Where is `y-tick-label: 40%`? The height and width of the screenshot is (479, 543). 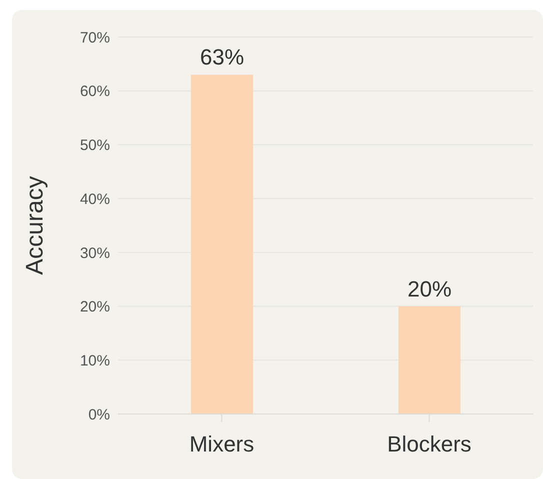 y-tick-label: 40% is located at coordinates (95, 199).